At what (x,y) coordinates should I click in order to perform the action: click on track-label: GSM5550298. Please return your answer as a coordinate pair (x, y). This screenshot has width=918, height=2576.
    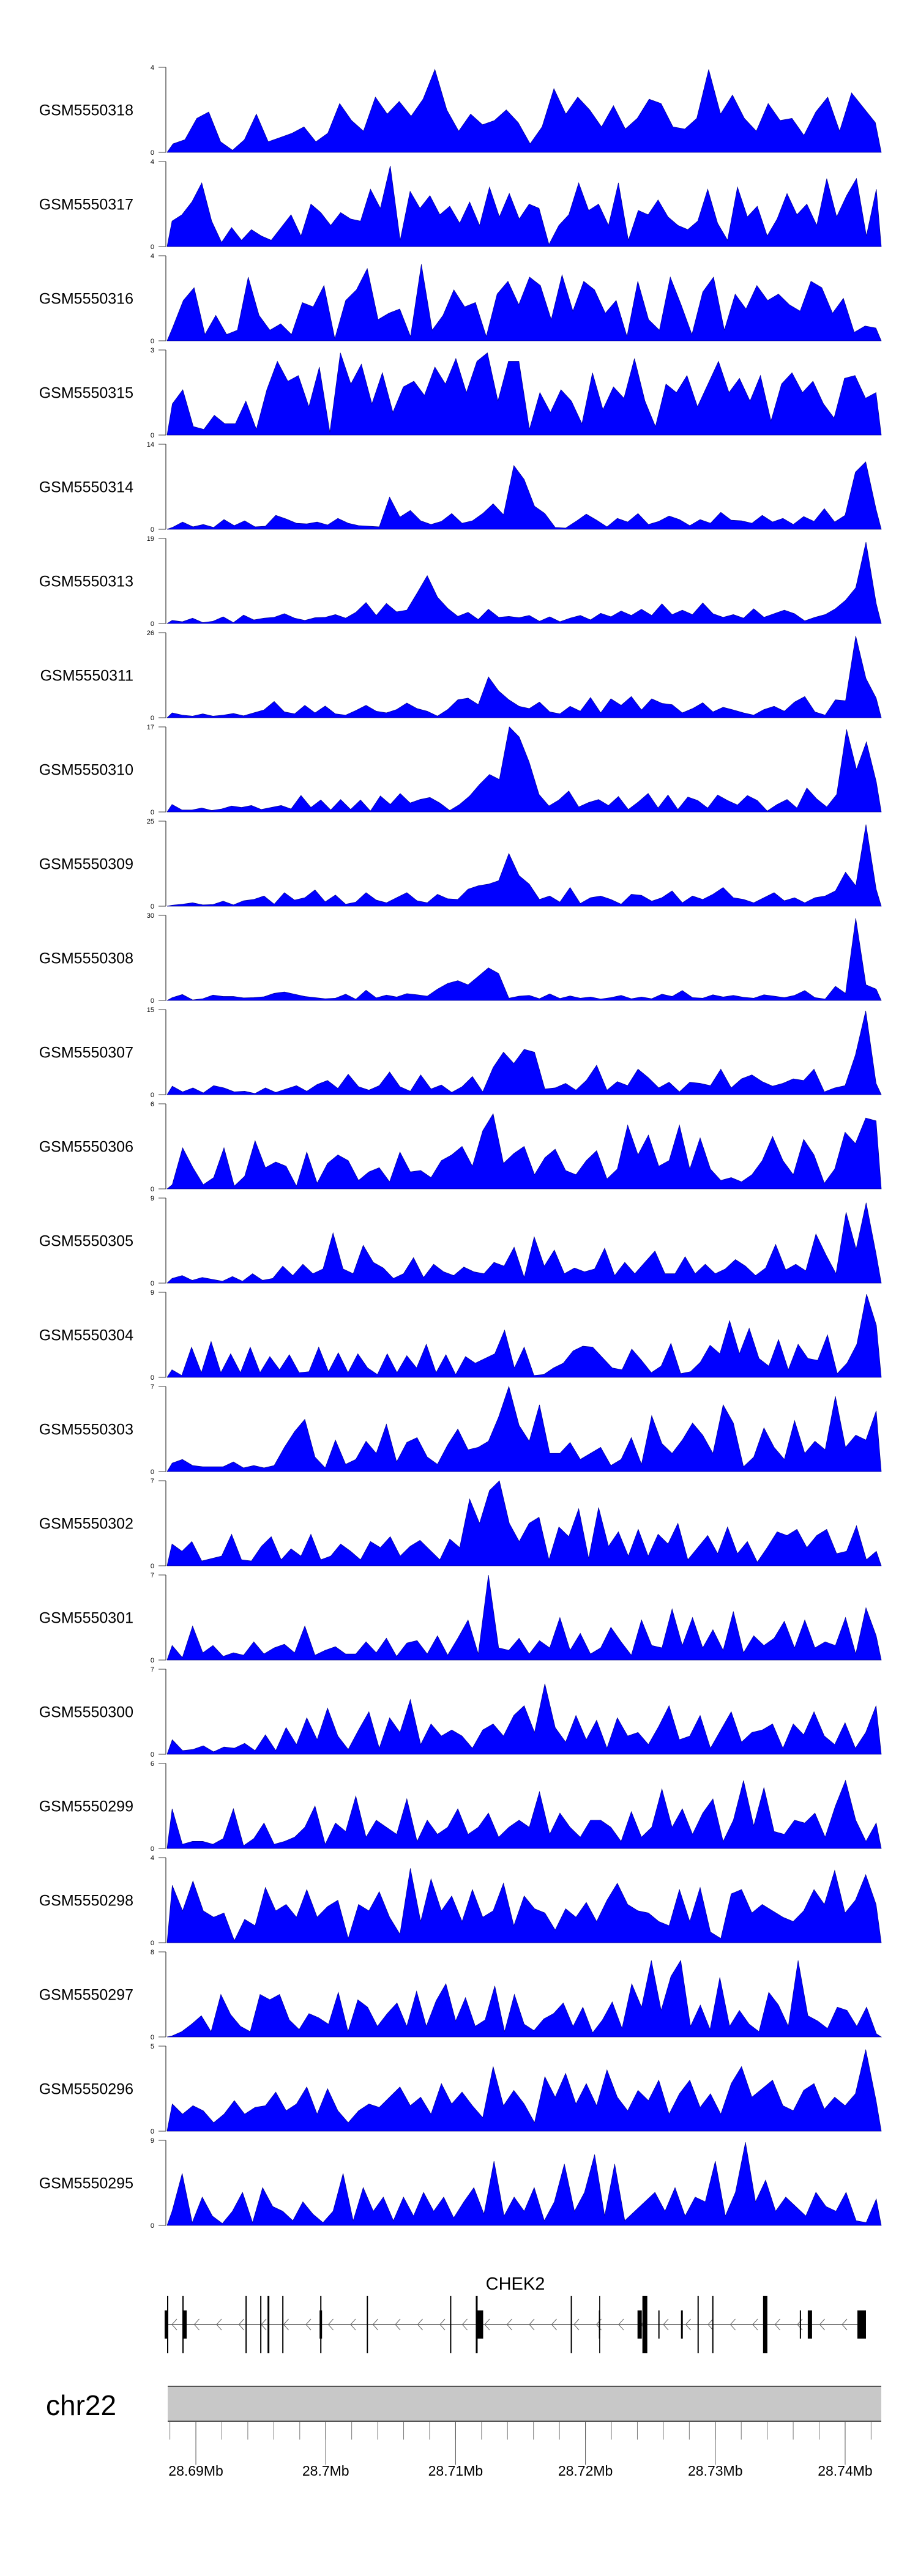
    Looking at the image, I should click on (86, 1902).